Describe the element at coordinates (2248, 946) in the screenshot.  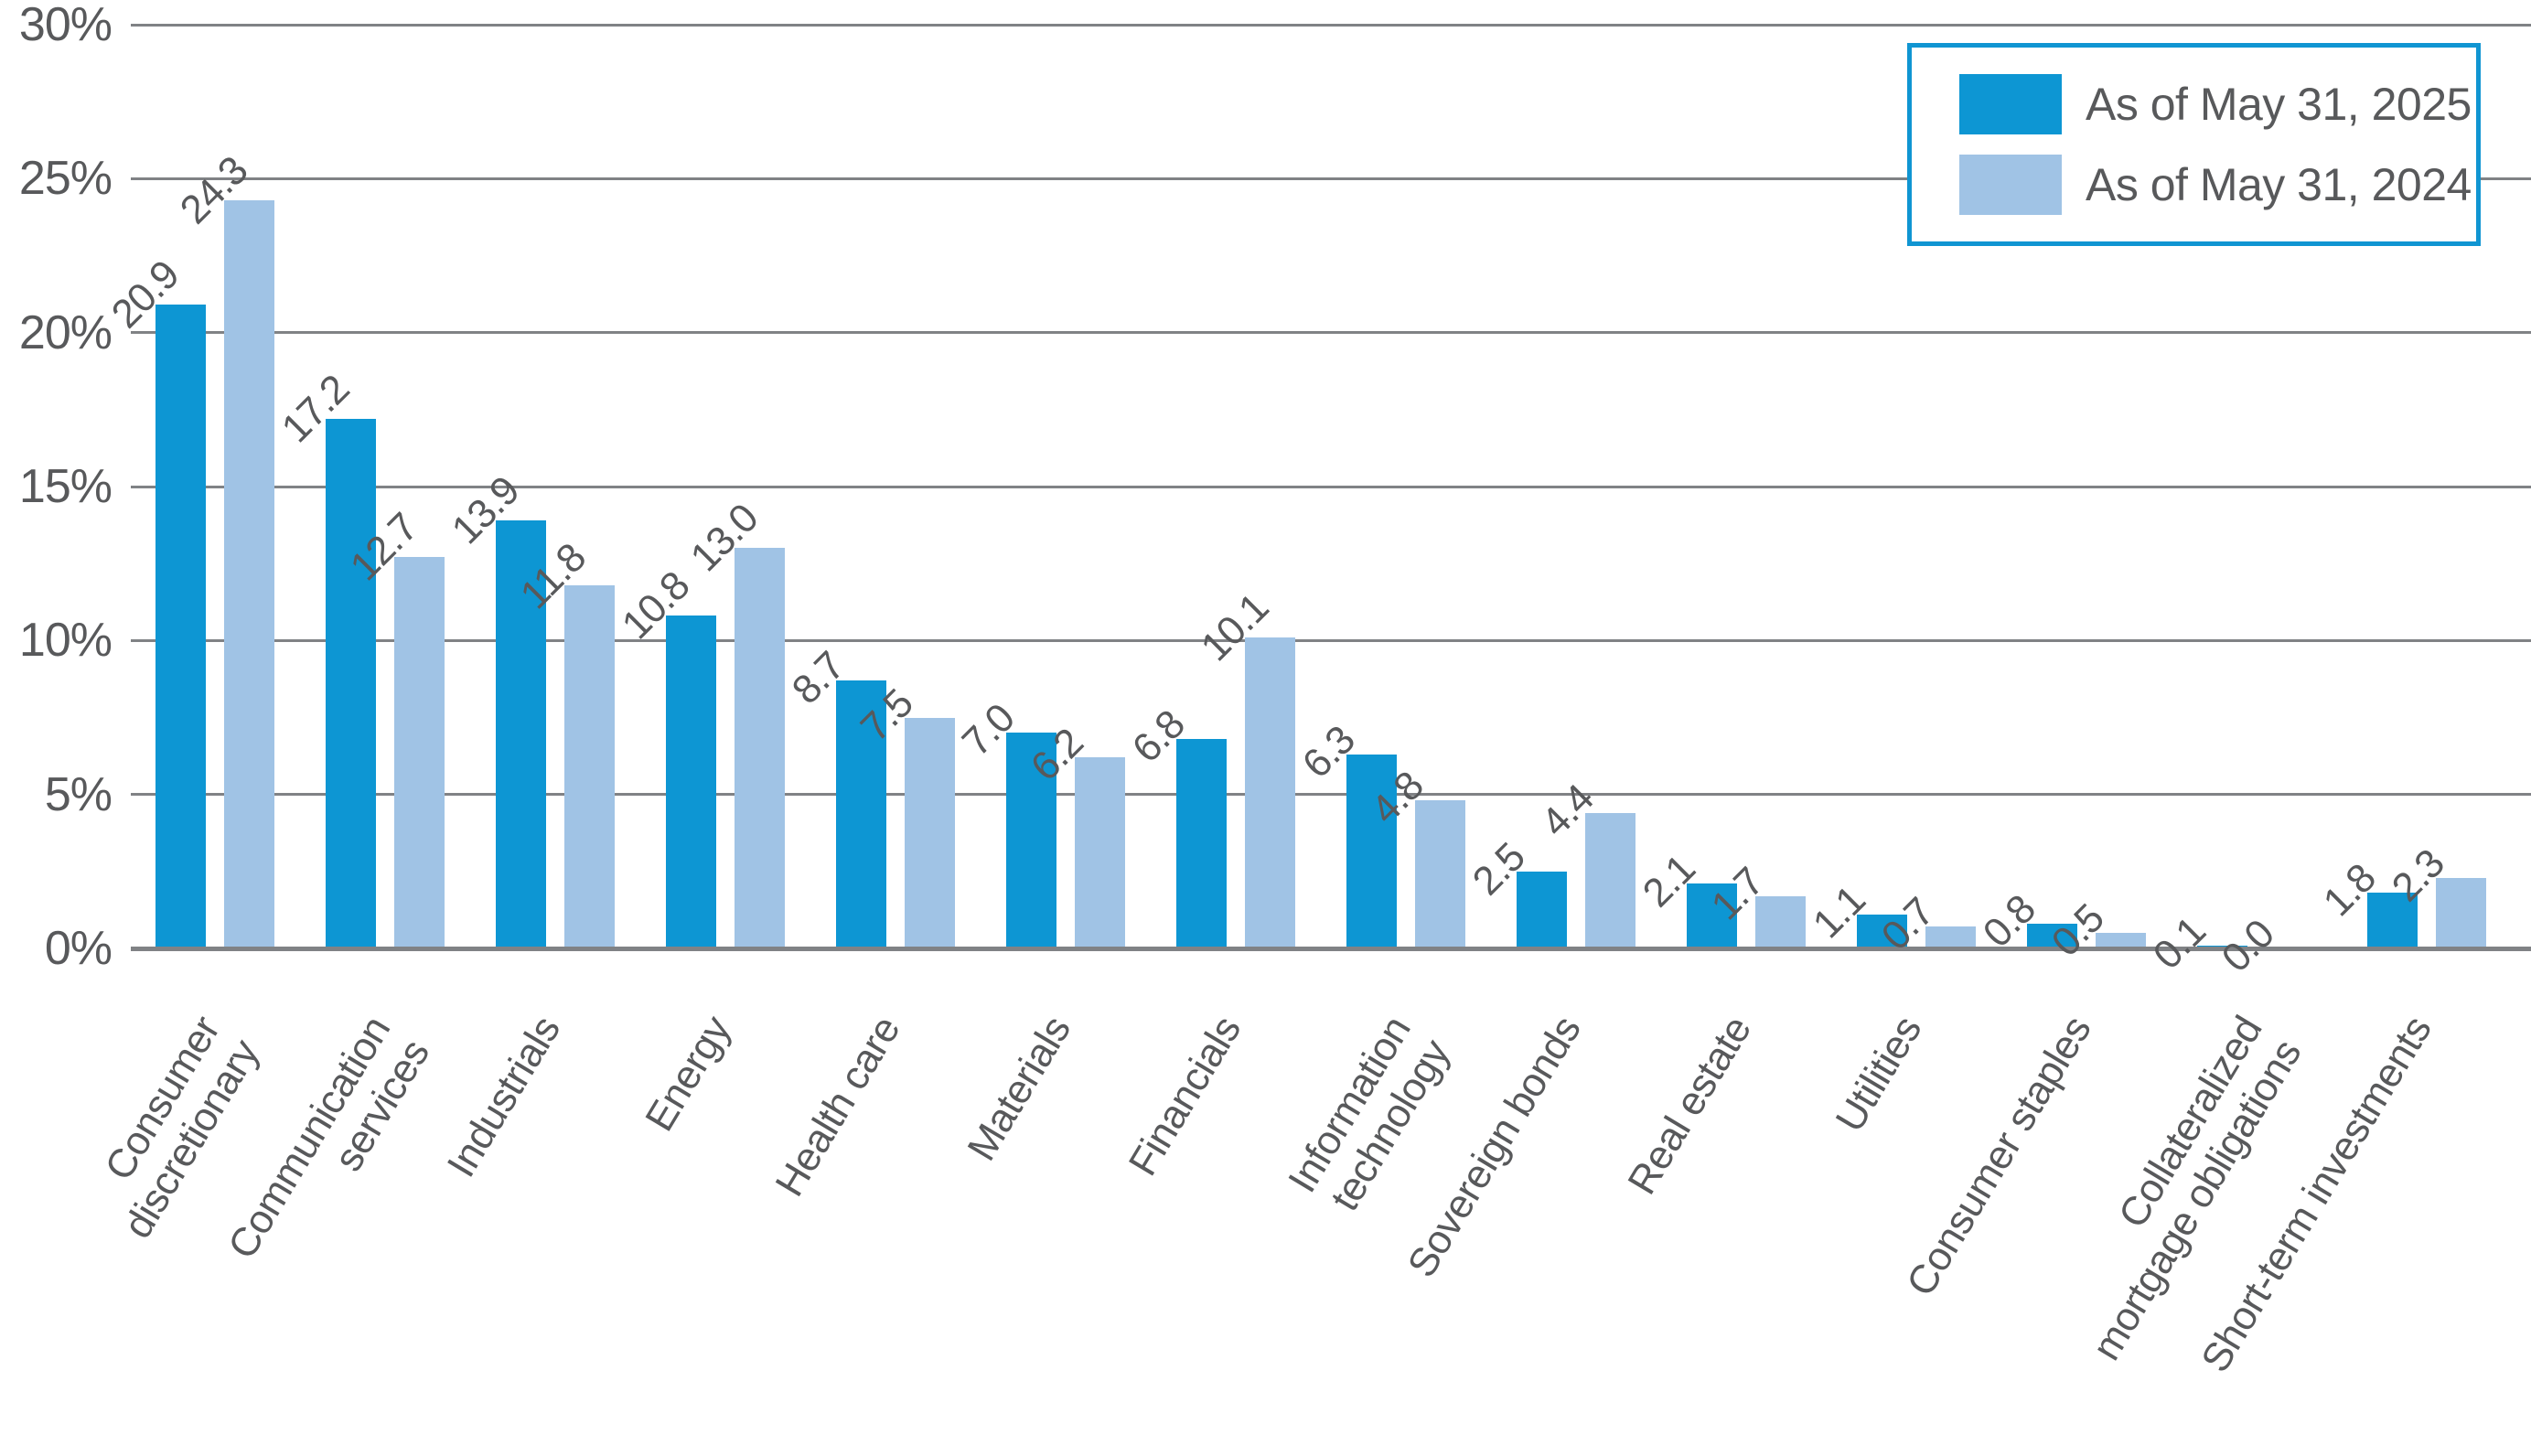
I see `bar-value-label: 0.0` at that location.